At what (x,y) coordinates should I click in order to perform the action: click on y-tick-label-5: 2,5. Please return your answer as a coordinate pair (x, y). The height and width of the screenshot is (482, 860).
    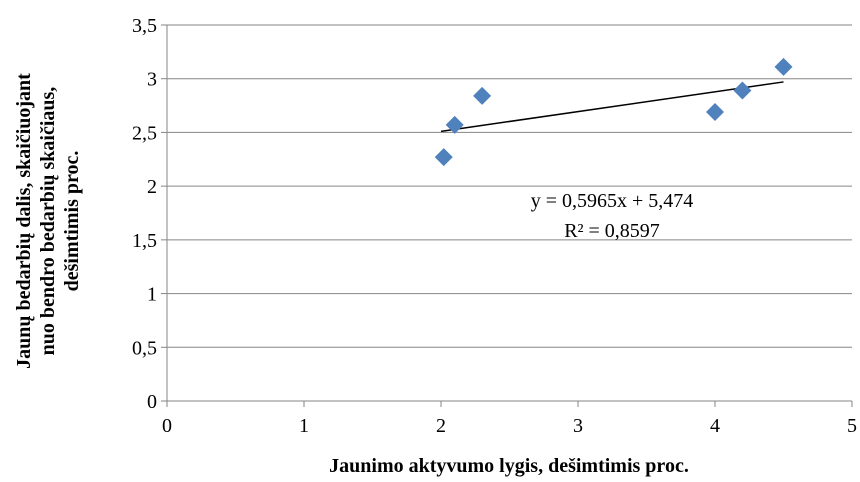
    Looking at the image, I should click on (144, 133).